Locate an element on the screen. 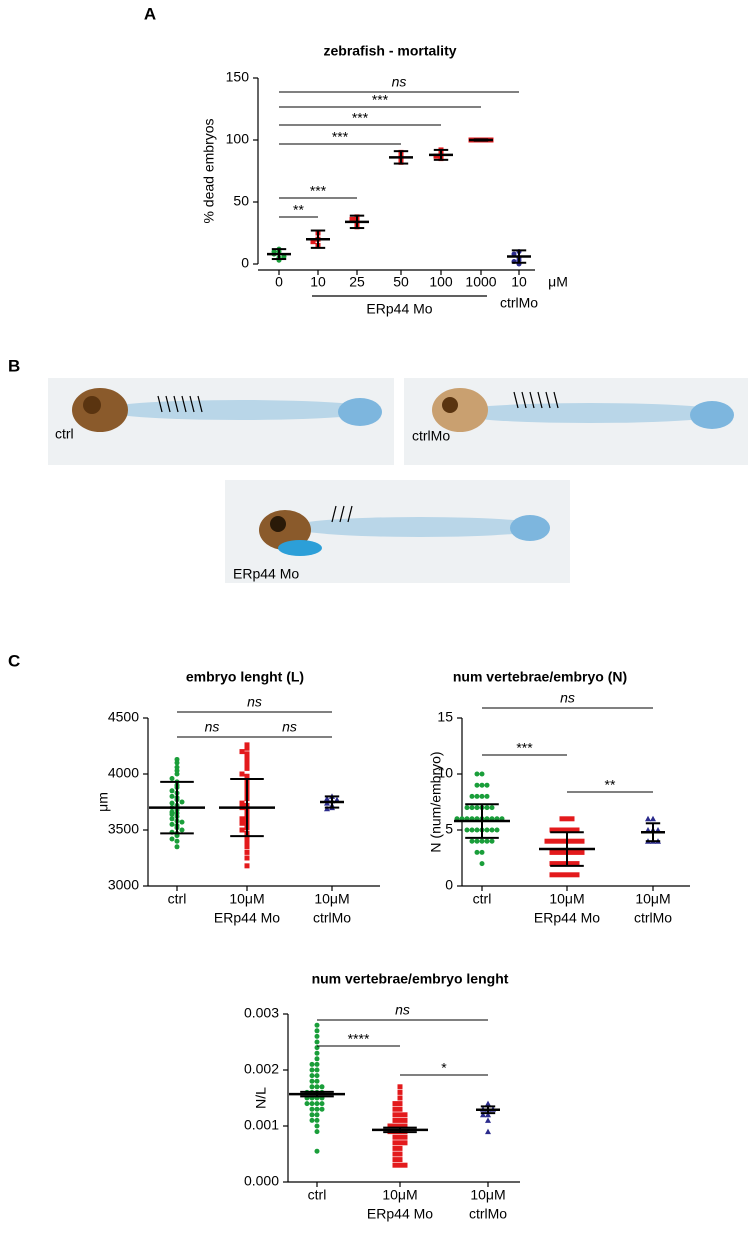 This screenshot has width=748, height=1258. y-tick-label: 15 is located at coordinates (445, 717).